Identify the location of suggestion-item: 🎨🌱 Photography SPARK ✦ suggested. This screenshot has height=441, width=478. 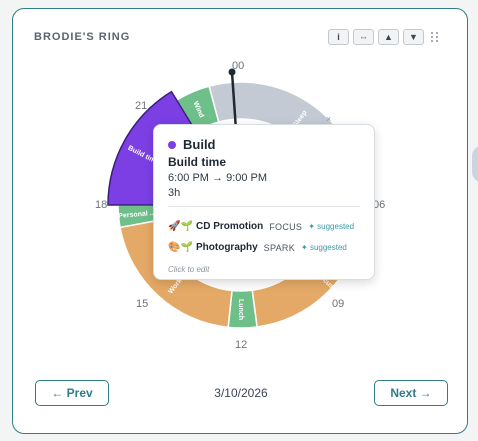
(257, 247).